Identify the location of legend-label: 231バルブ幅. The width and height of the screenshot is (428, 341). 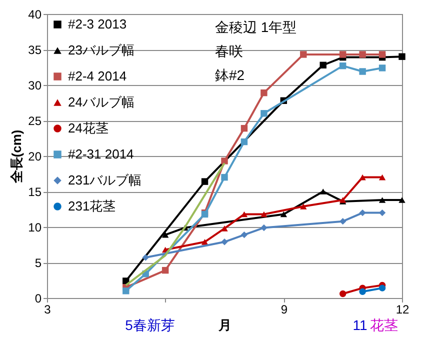
(105, 180).